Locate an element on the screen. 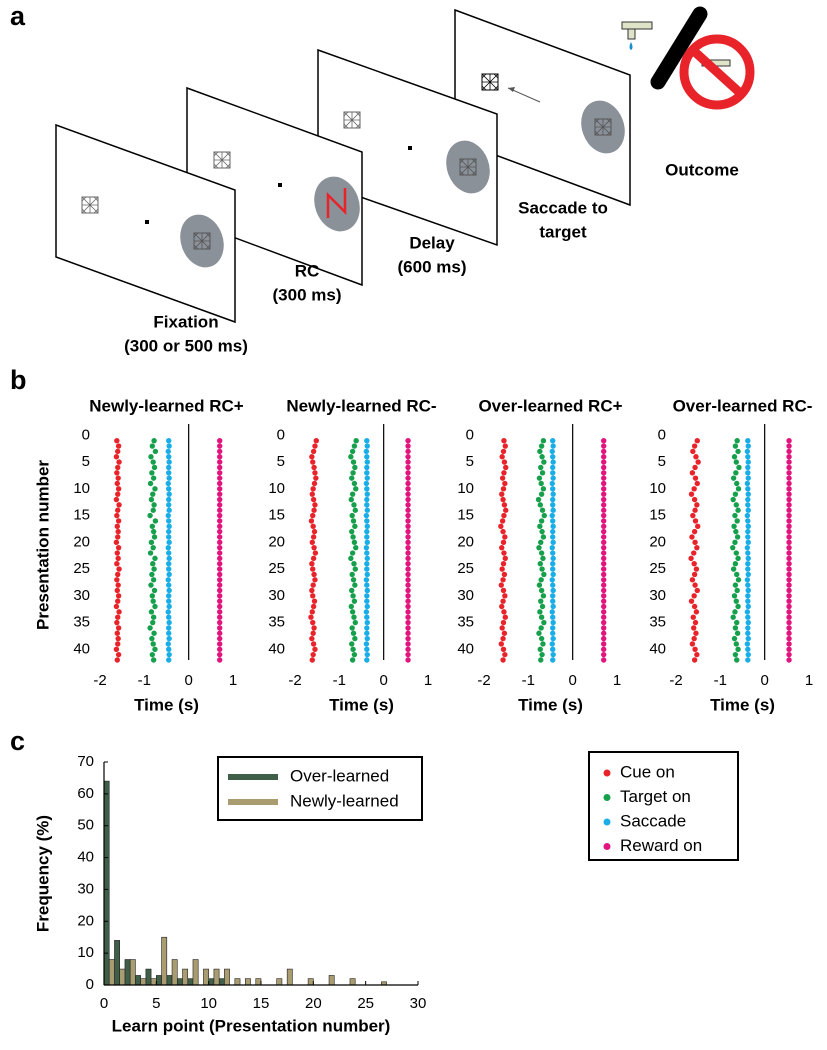 The image size is (827, 1050). legend-label: Newly-learned is located at coordinates (344, 800).